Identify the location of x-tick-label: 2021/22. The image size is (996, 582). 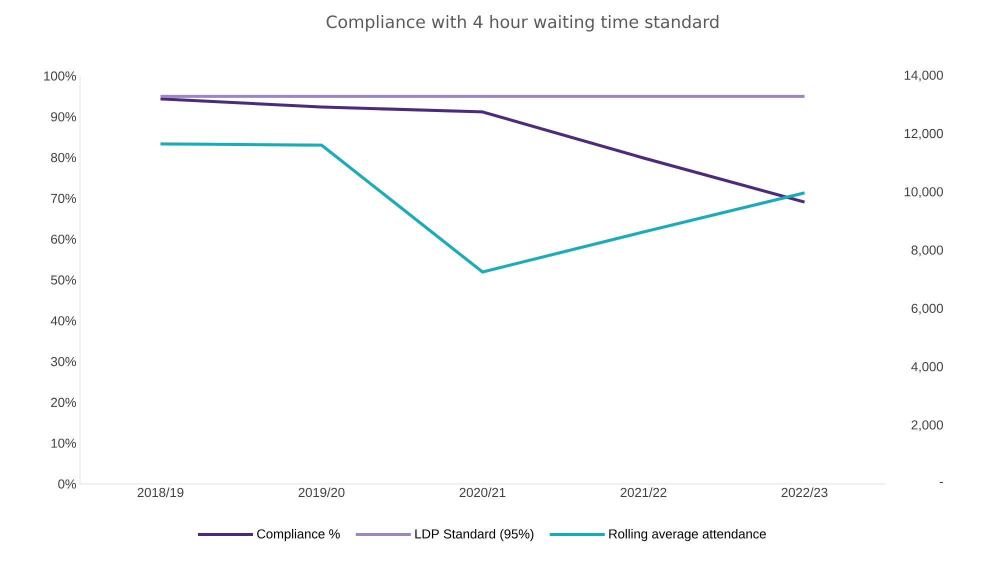
(643, 493).